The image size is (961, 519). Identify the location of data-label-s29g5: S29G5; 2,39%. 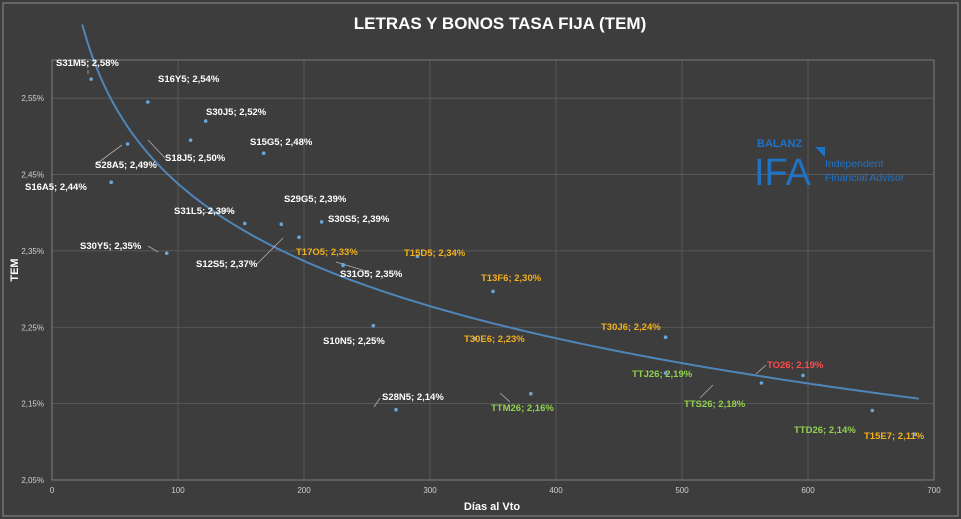
(315, 199).